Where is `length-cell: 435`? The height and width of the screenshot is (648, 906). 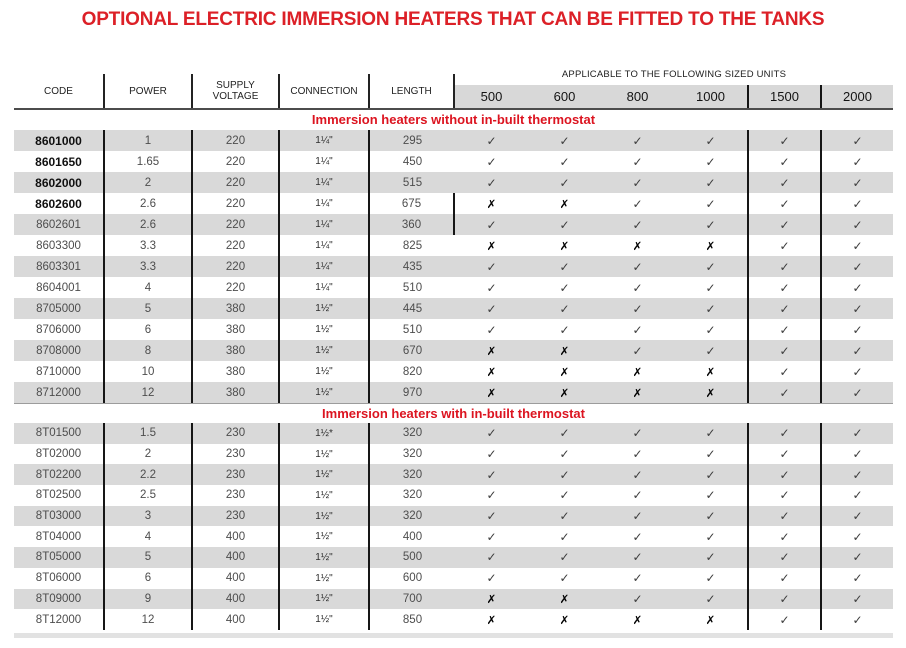 length-cell: 435 is located at coordinates (411, 266).